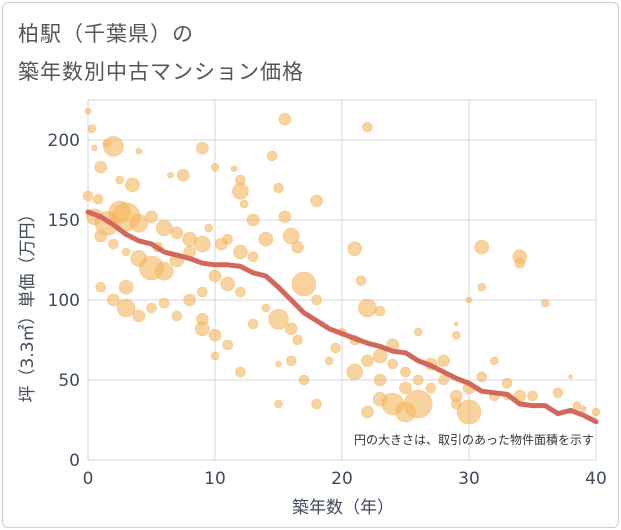 The image size is (621, 530). Describe the element at coordinates (161, 72) in the screenshot. I see `chart-title-line2: 築年数別中古マンション価格` at that location.